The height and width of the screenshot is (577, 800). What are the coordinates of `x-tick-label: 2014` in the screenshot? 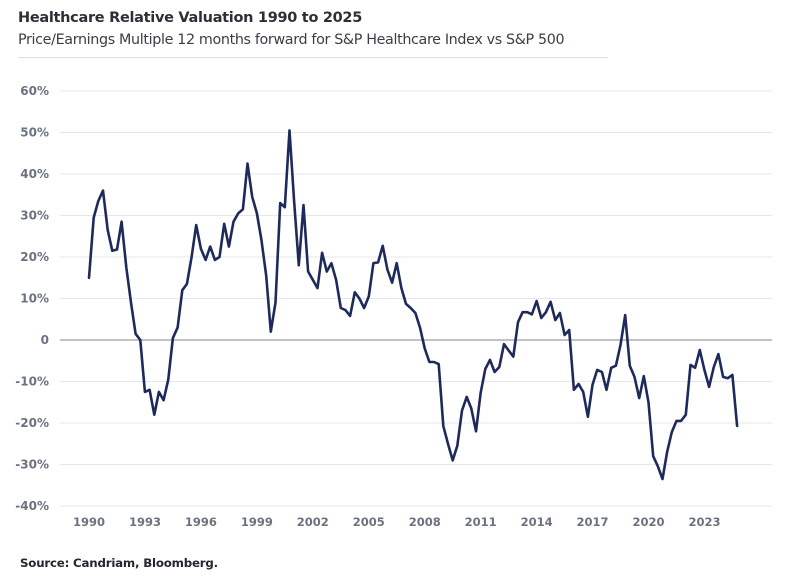 It's located at (537, 522).